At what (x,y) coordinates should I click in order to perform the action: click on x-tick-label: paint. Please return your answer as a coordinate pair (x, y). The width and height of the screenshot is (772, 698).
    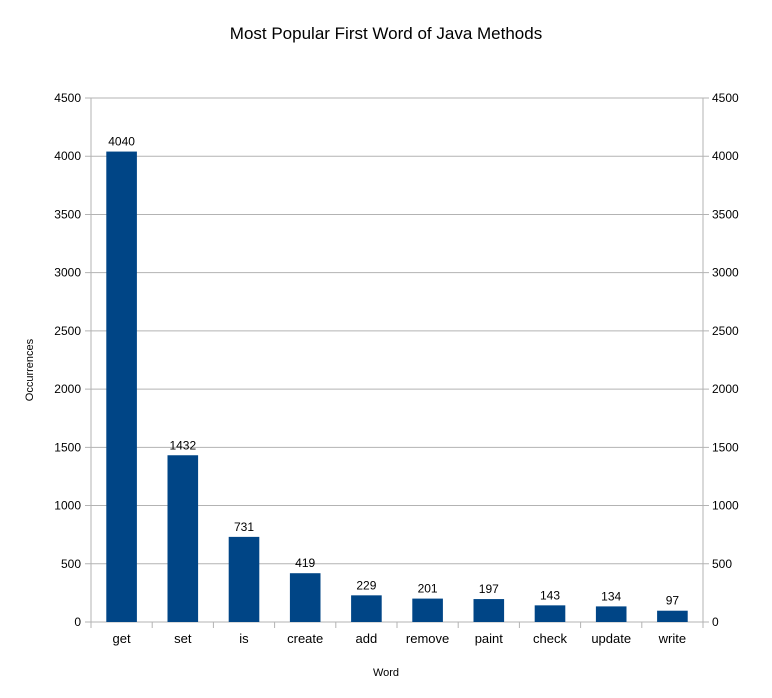
    Looking at the image, I should click on (489, 638).